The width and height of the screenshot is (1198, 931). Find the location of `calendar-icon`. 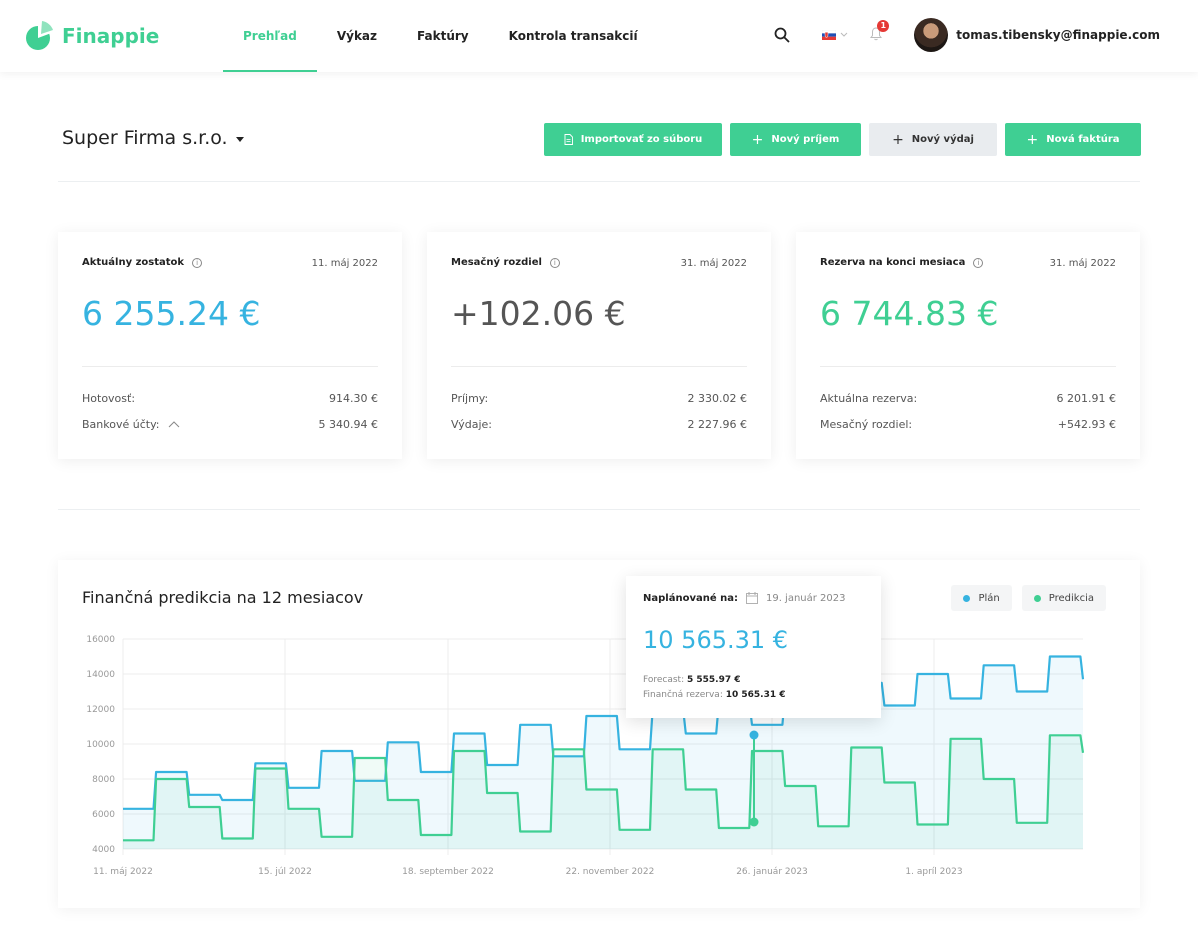

calendar-icon is located at coordinates (752, 598).